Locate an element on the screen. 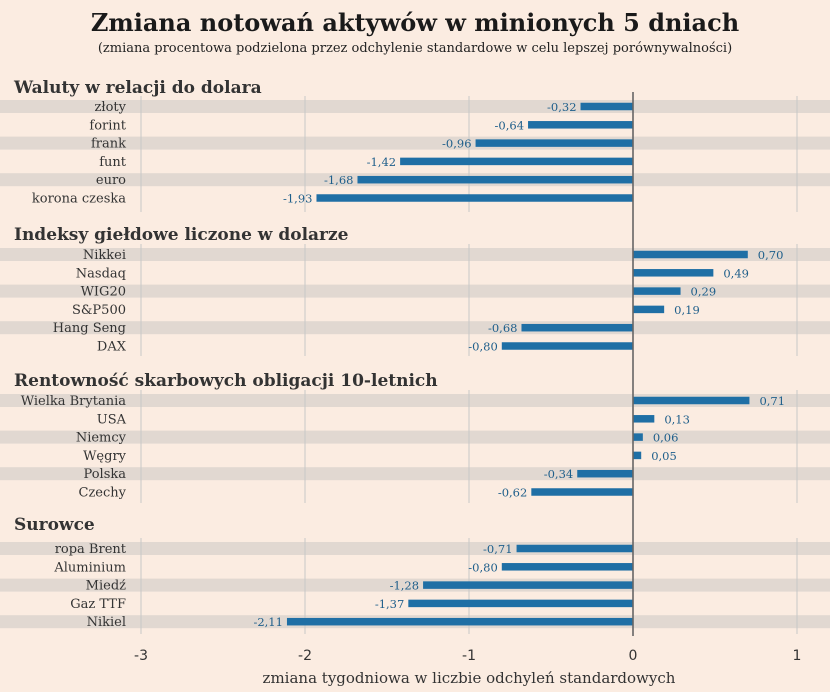  category-label: DAX is located at coordinates (112, 347).